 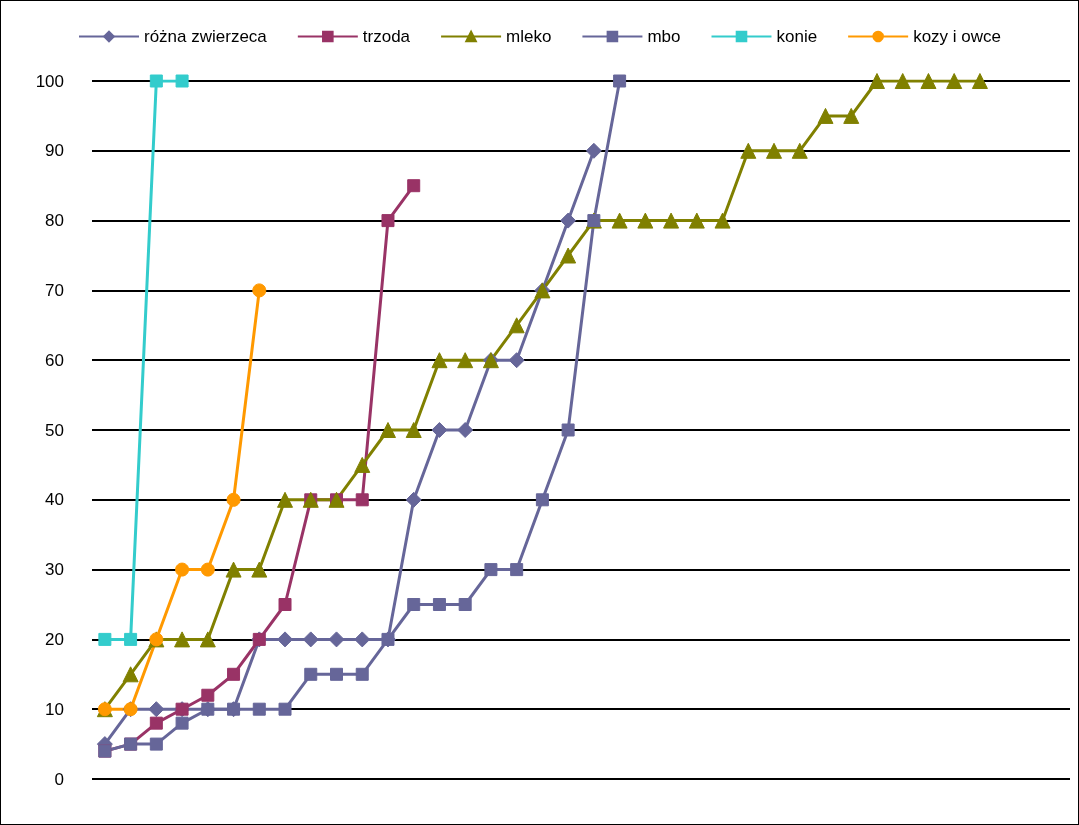 I want to click on legend-label: kozy i owce, so click(x=957, y=36).